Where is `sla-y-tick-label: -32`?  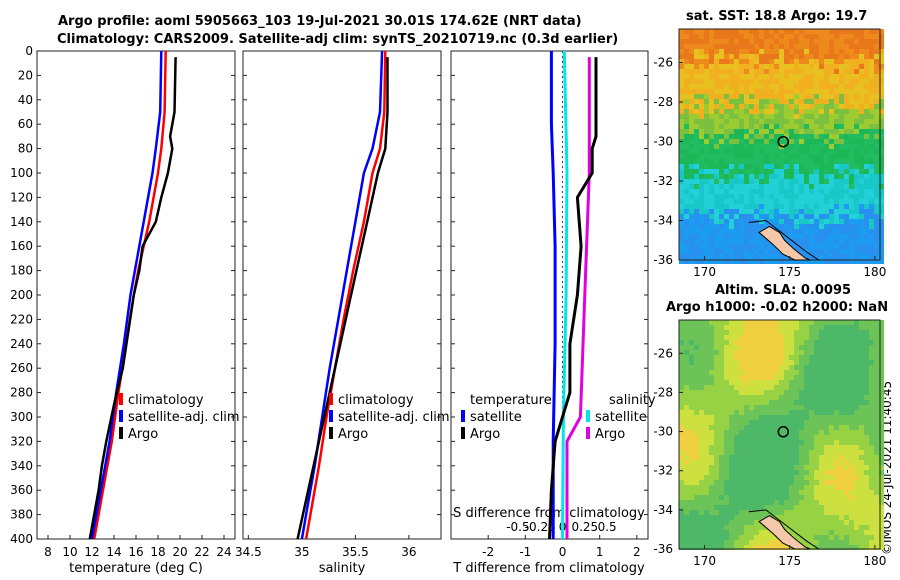 sla-y-tick-label: -32 is located at coordinates (663, 471).